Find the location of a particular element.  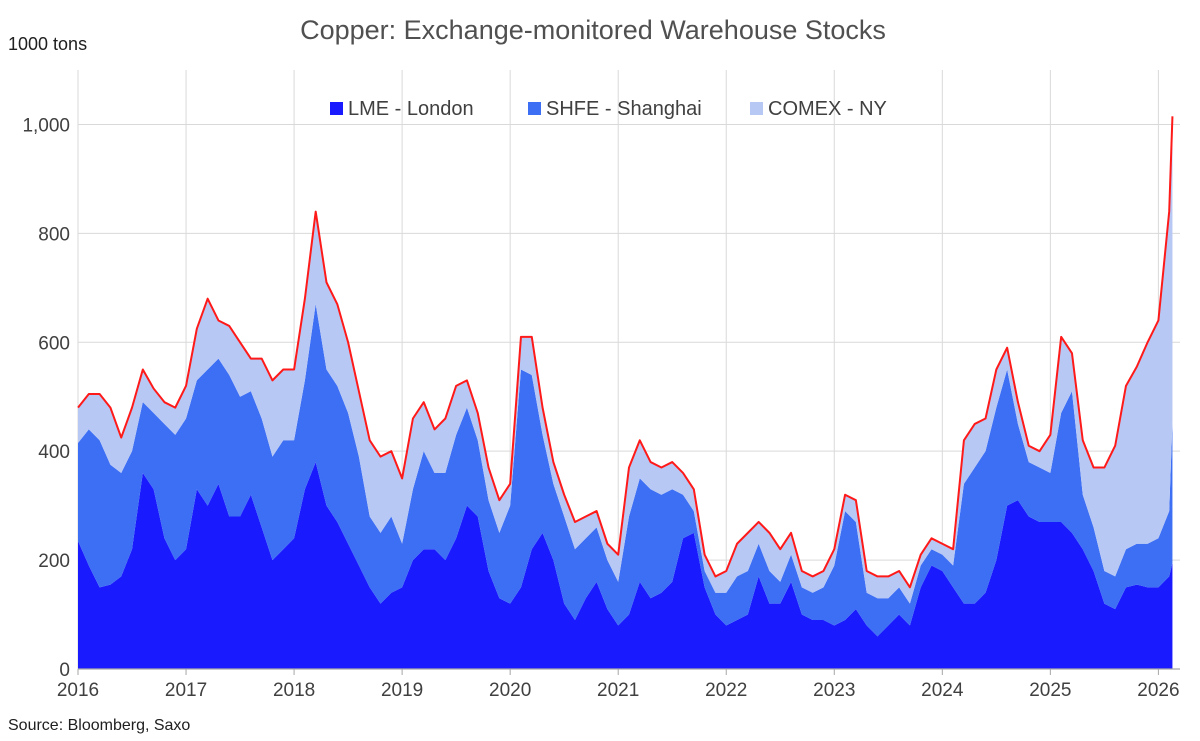

legend-label: LME - London is located at coordinates (411, 109).